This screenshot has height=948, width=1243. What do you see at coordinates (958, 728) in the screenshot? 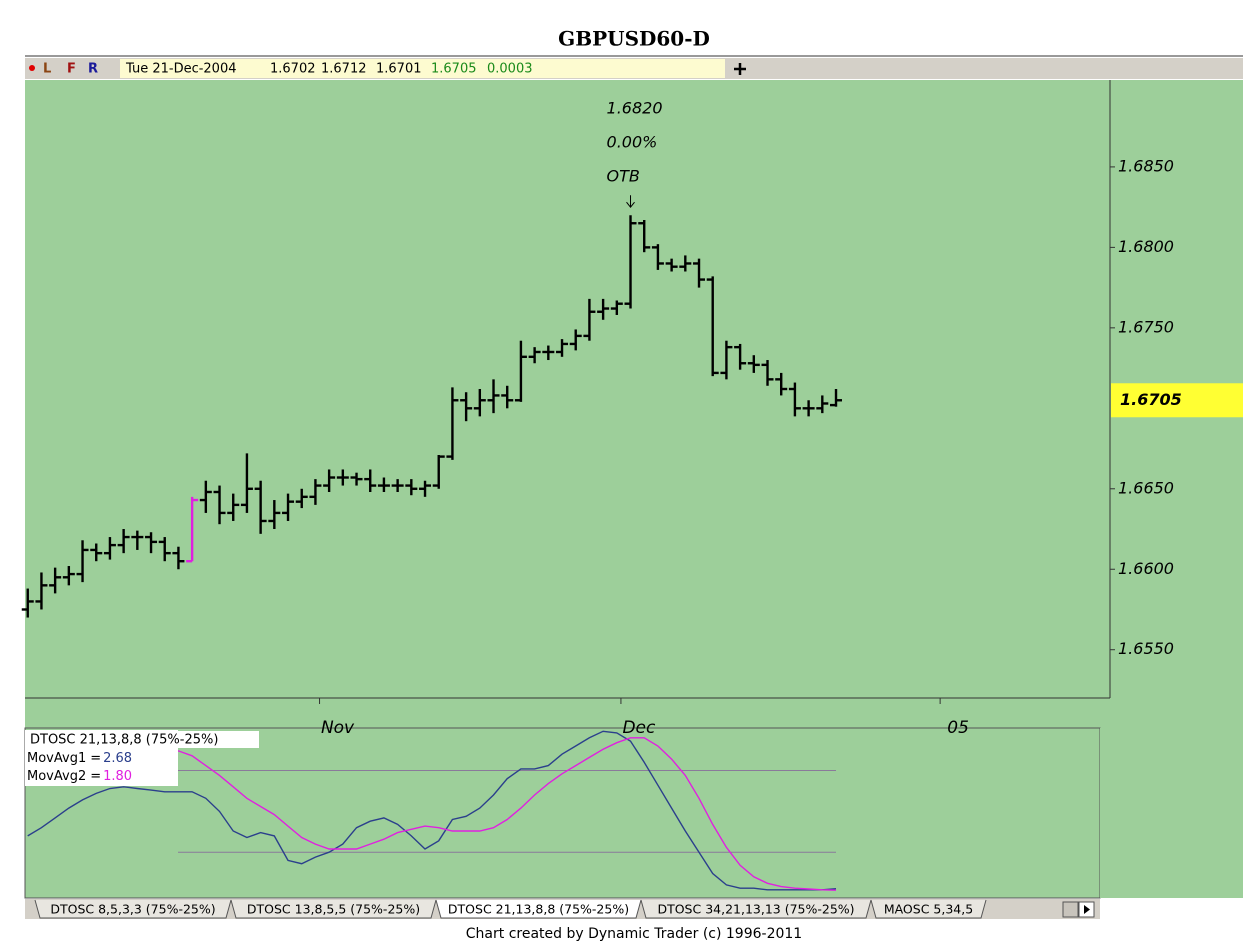
I see `x-tick-label: 05` at bounding box center [958, 728].